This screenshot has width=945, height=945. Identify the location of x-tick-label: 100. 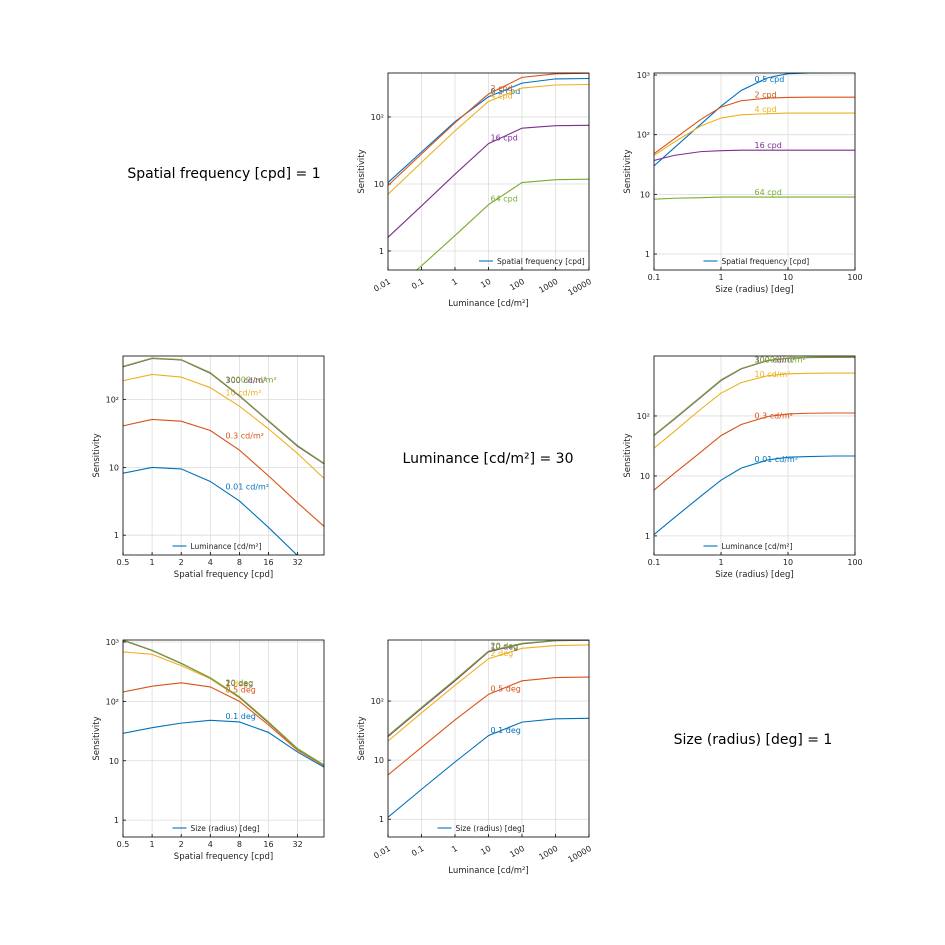
(854, 562).